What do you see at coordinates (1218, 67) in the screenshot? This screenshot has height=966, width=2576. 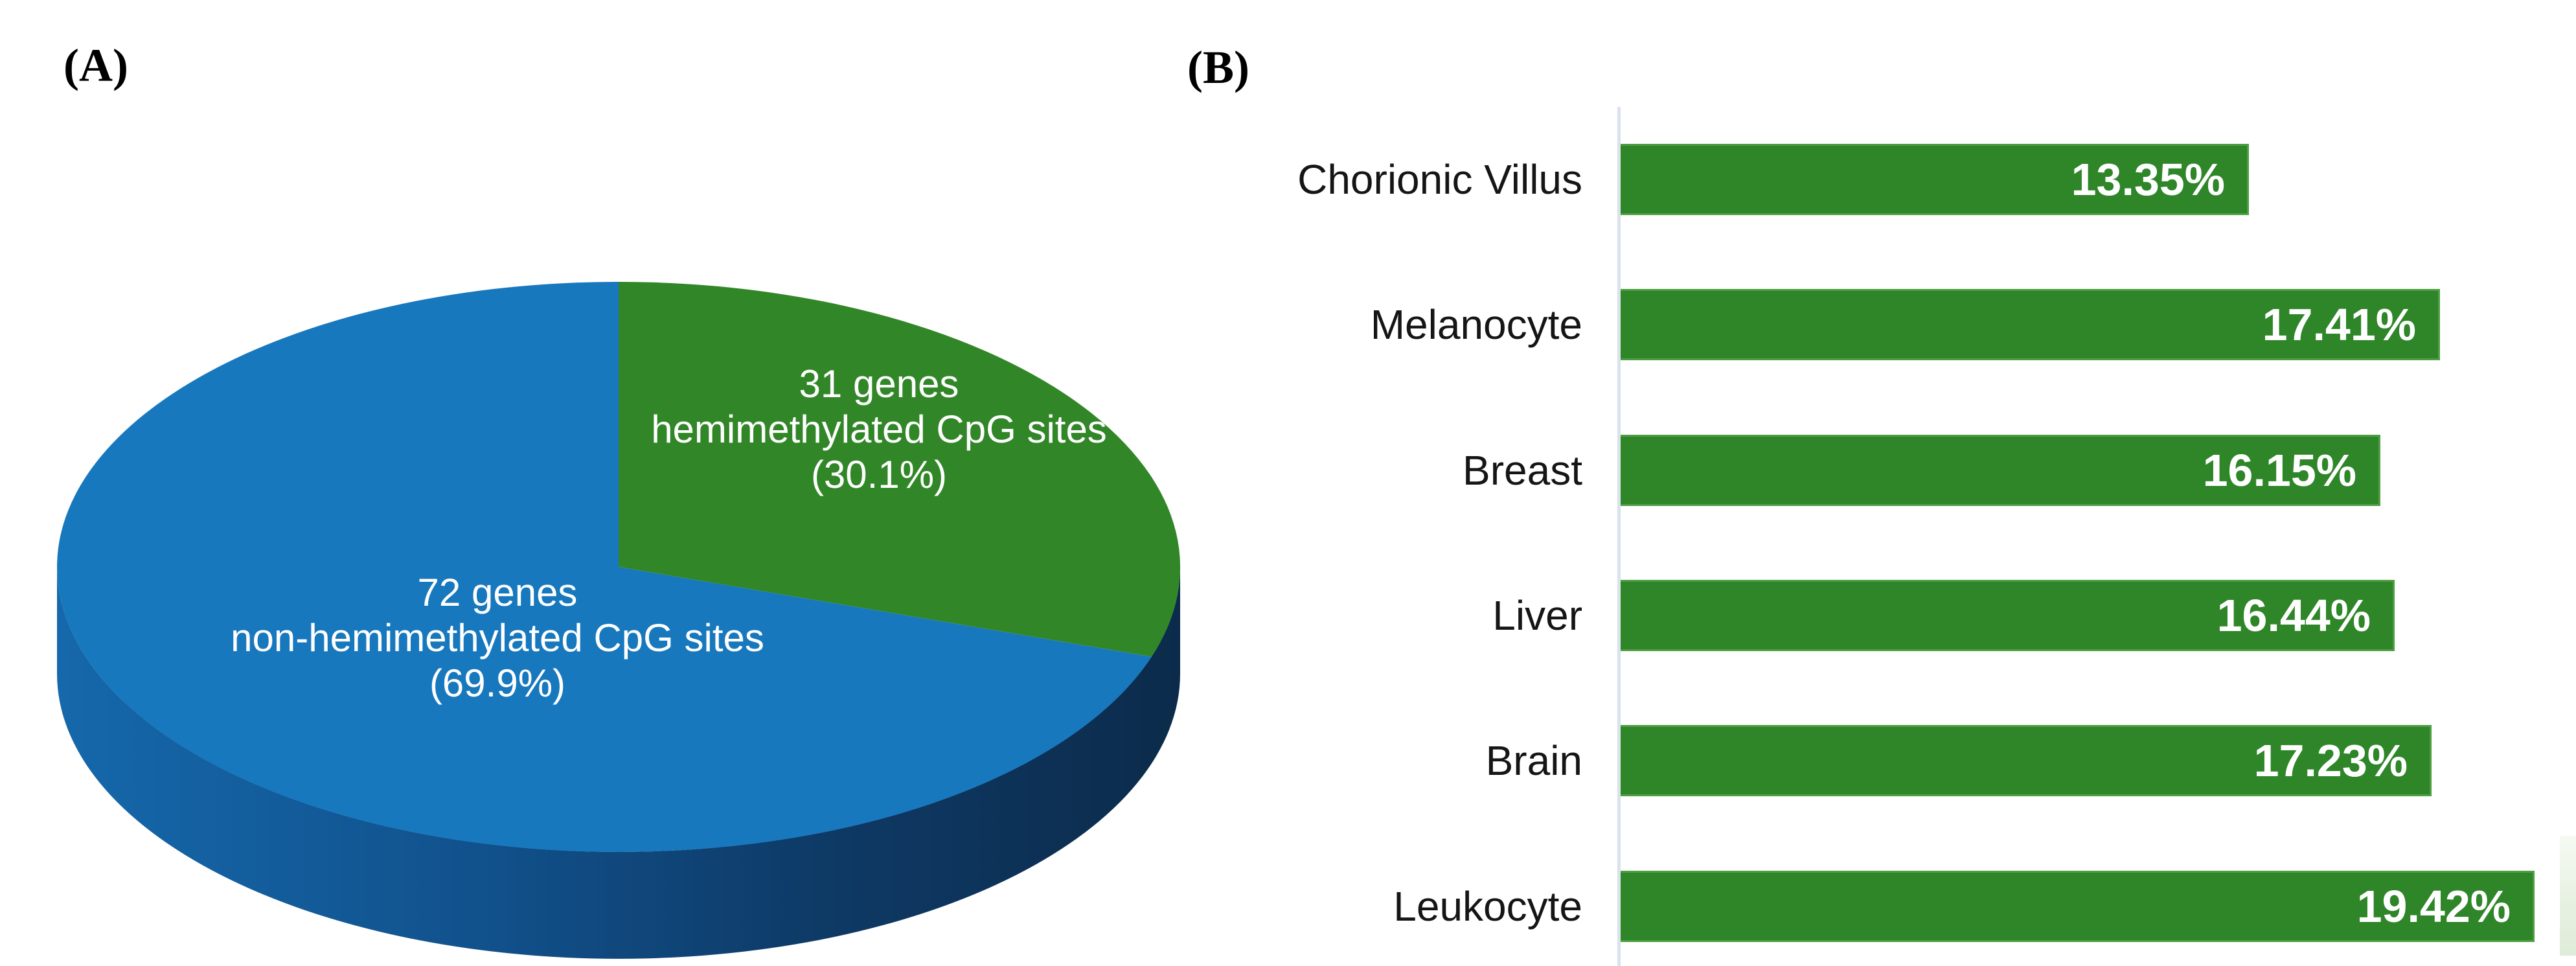 I see `panel-b-tag: (B)` at bounding box center [1218, 67].